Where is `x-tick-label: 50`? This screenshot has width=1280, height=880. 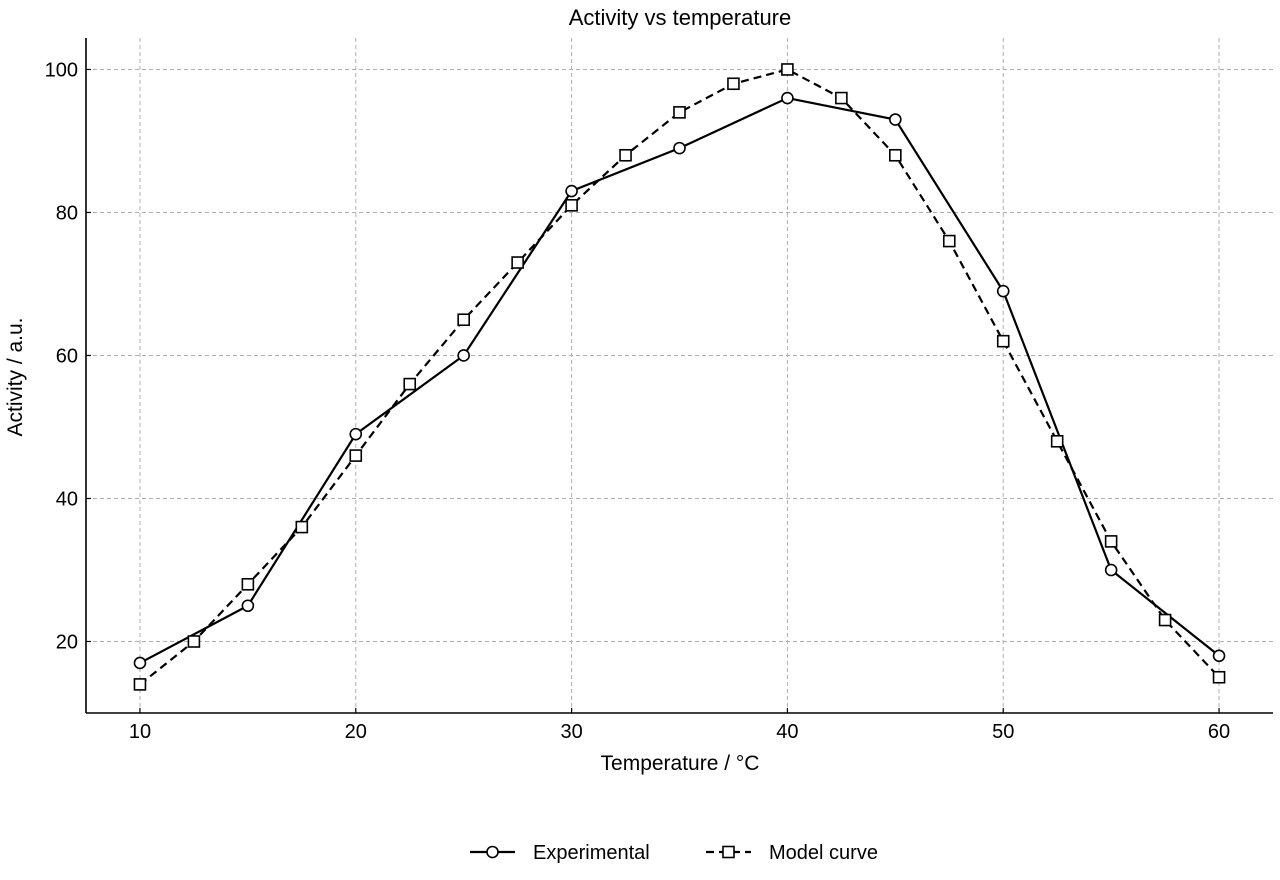
x-tick-label: 50 is located at coordinates (1003, 732).